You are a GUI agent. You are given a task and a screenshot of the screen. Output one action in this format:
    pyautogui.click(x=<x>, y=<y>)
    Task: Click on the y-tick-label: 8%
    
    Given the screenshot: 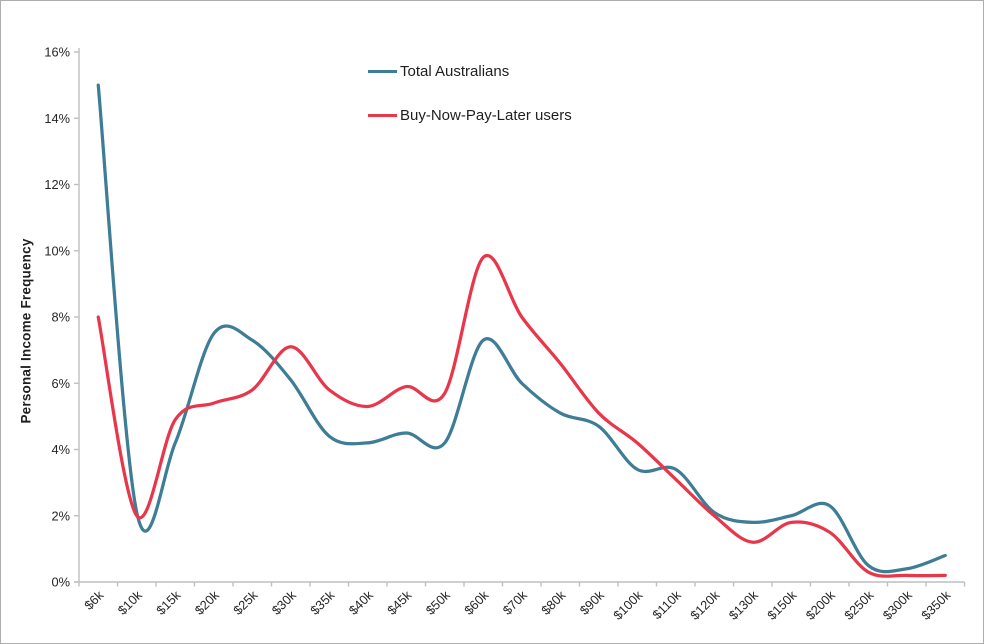 What is the action you would take?
    pyautogui.click(x=61, y=317)
    